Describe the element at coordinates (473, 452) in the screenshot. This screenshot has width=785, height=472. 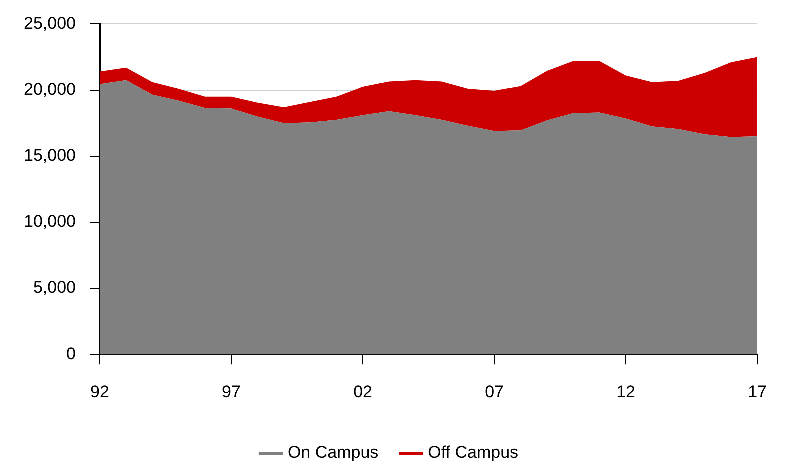
I see `legend-label: Off Campus` at that location.